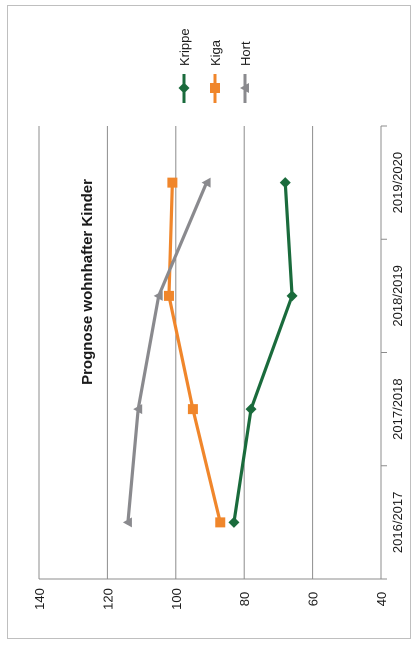 Image resolution: width=418 pixels, height=649 pixels. I want to click on legend: Krippe Kiga Hort, so click(215, 65).